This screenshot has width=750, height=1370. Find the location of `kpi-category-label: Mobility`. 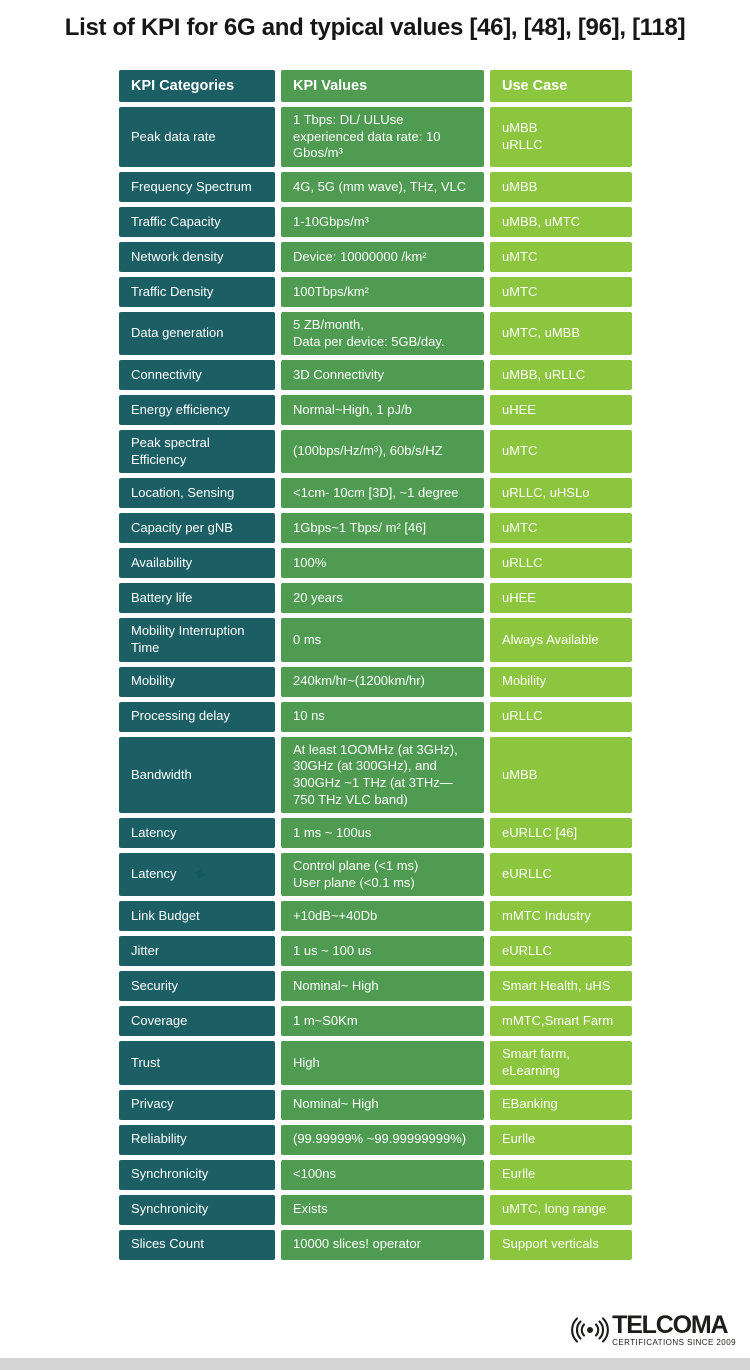

kpi-category-label: Mobility is located at coordinates (153, 681).